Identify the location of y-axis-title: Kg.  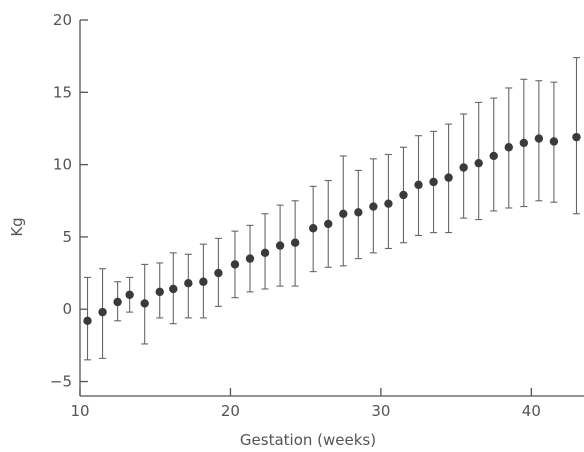
(17, 226).